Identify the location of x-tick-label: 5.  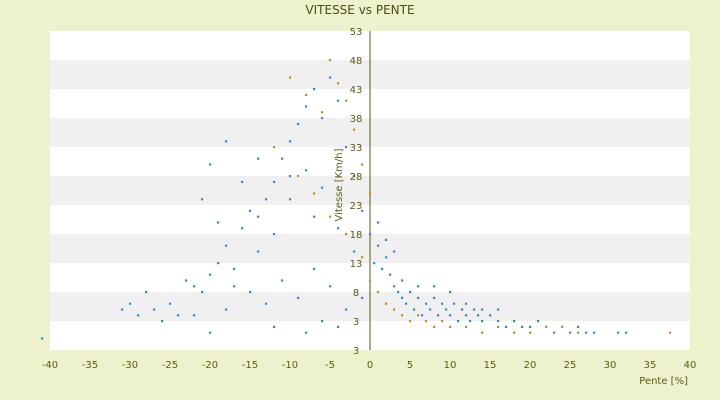
(410, 365).